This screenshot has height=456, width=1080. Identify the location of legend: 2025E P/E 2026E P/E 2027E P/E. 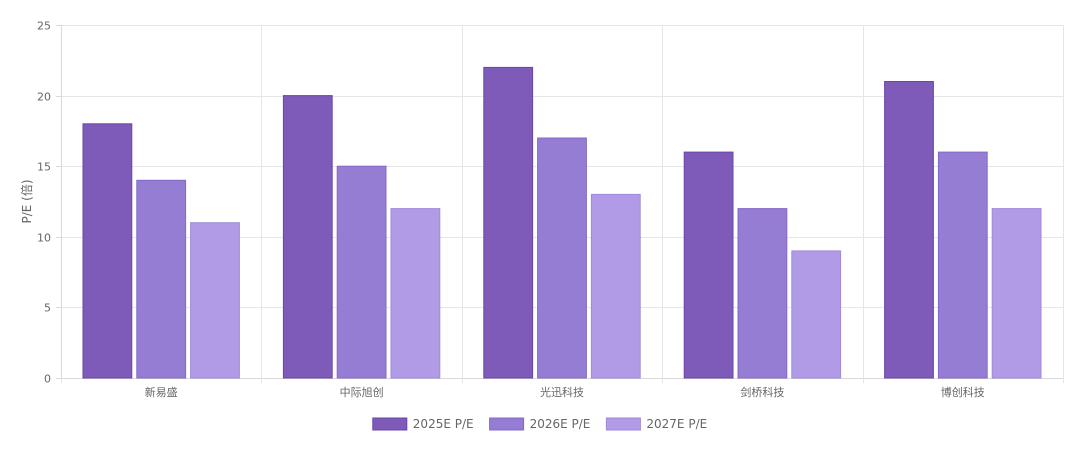
(539, 424).